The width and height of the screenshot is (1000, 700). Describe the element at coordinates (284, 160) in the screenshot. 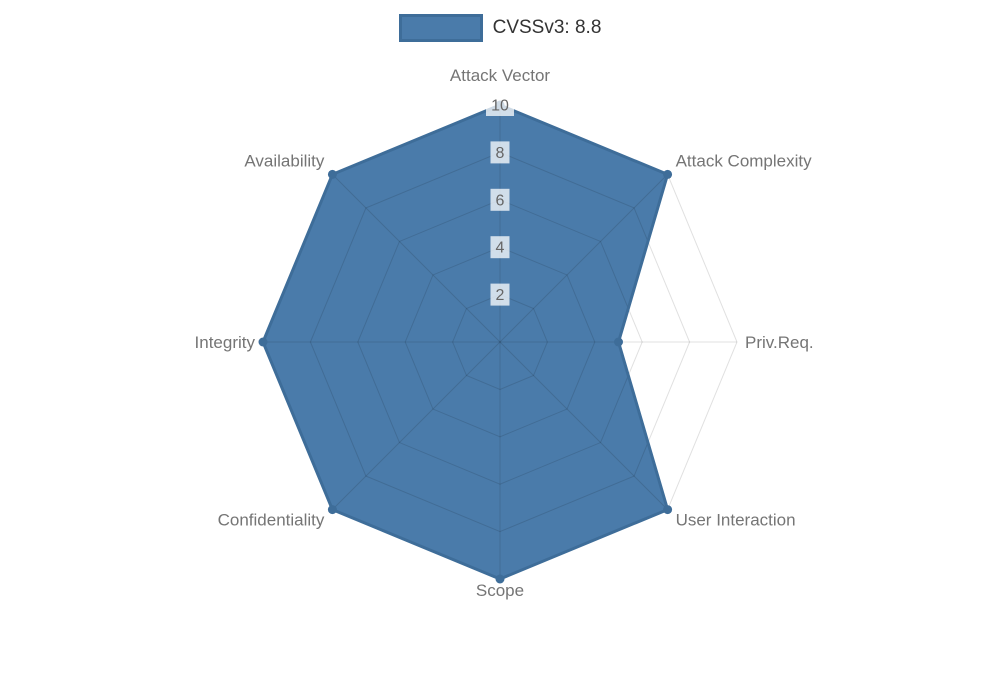

I see `axis-label-availability: Availability` at that location.